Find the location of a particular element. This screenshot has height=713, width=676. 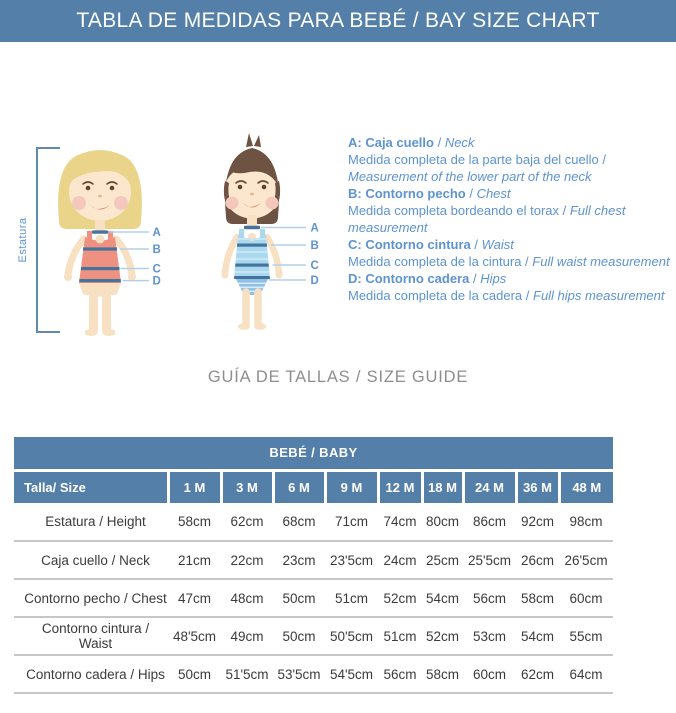

size-row-header: Talla/ Size is located at coordinates (91, 486).